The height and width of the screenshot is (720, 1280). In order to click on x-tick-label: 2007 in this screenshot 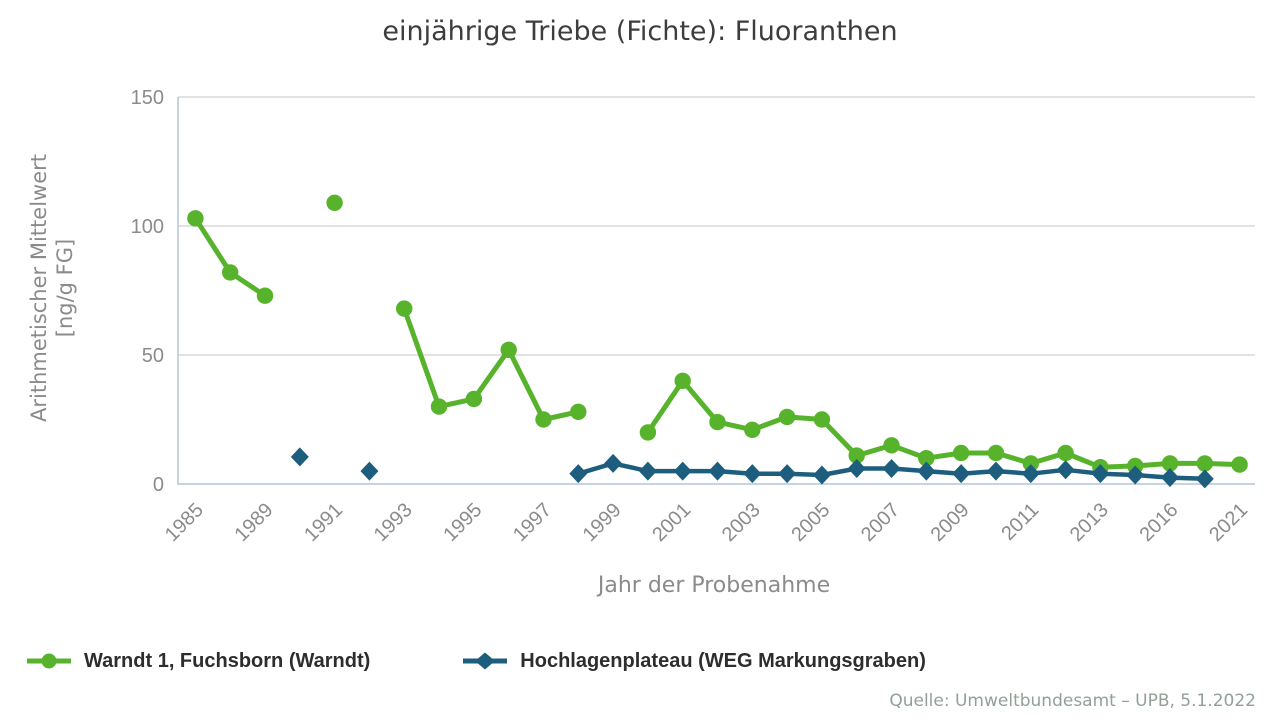, I will do `click(880, 522)`.